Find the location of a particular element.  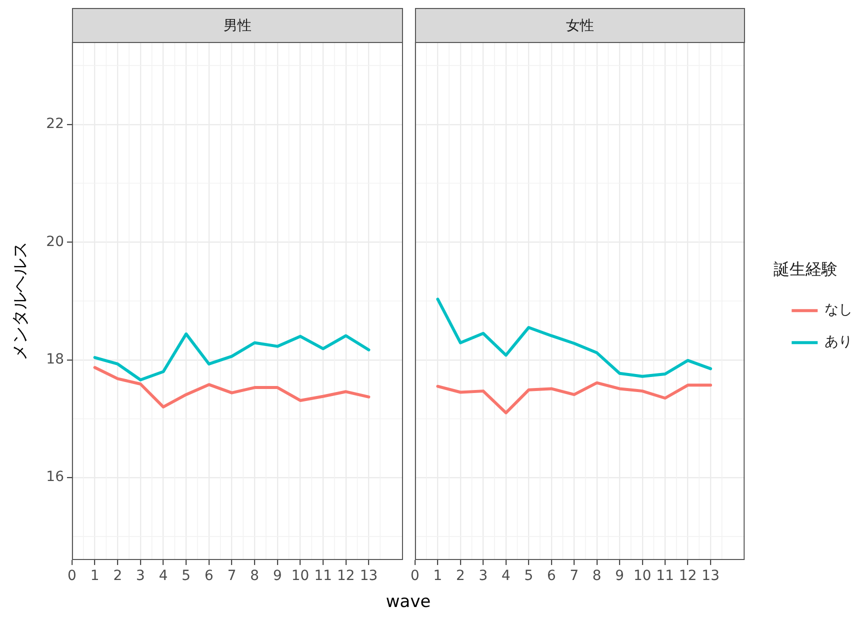

legend-label: あり is located at coordinates (838, 342).